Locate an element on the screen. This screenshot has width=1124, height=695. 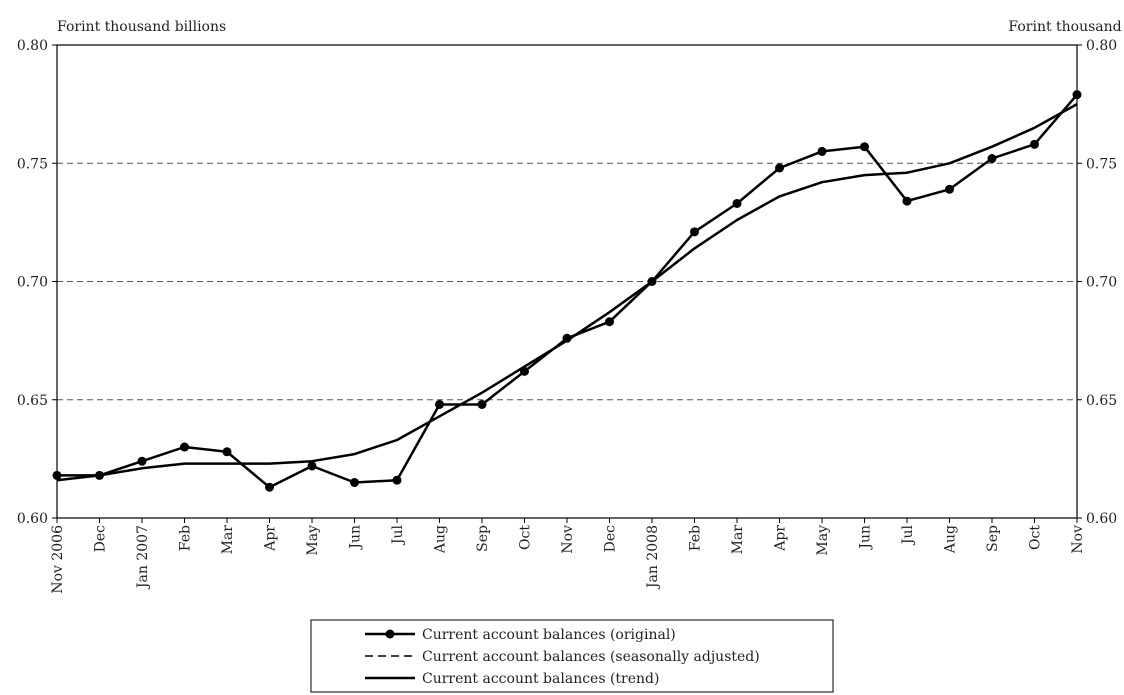
y-tick-label-right: 0.80 is located at coordinates (1101, 46).